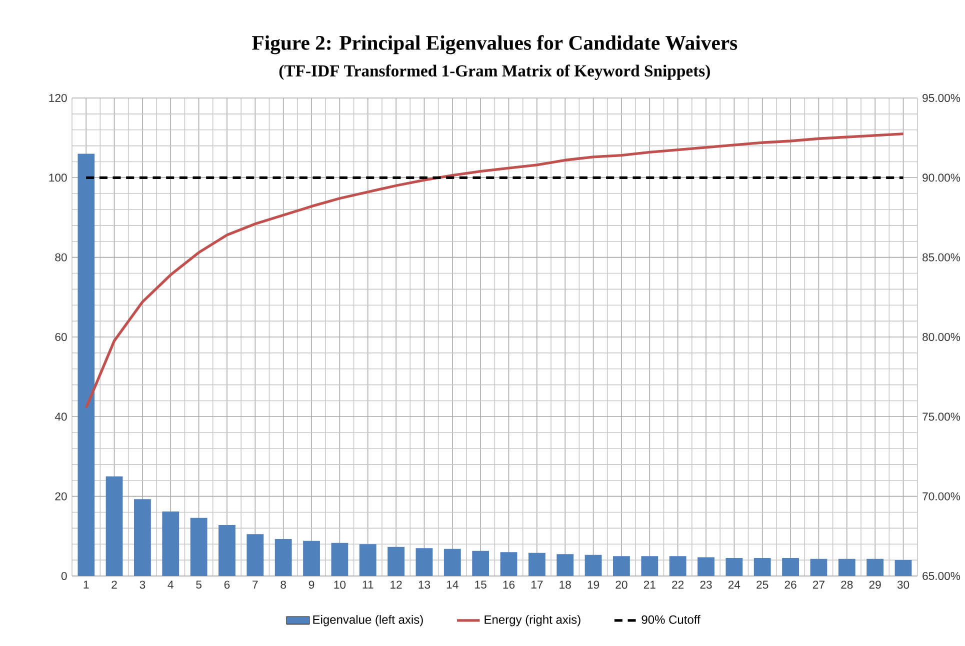  I want to click on x-tick-label: 3, so click(143, 584).